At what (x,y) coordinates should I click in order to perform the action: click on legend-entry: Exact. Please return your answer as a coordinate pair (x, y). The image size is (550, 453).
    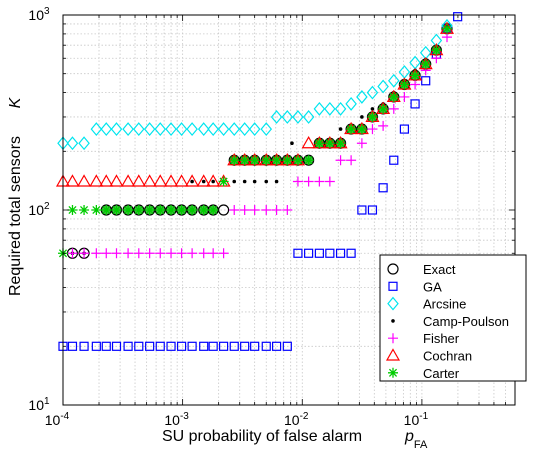
    Looking at the image, I should click on (421, 269).